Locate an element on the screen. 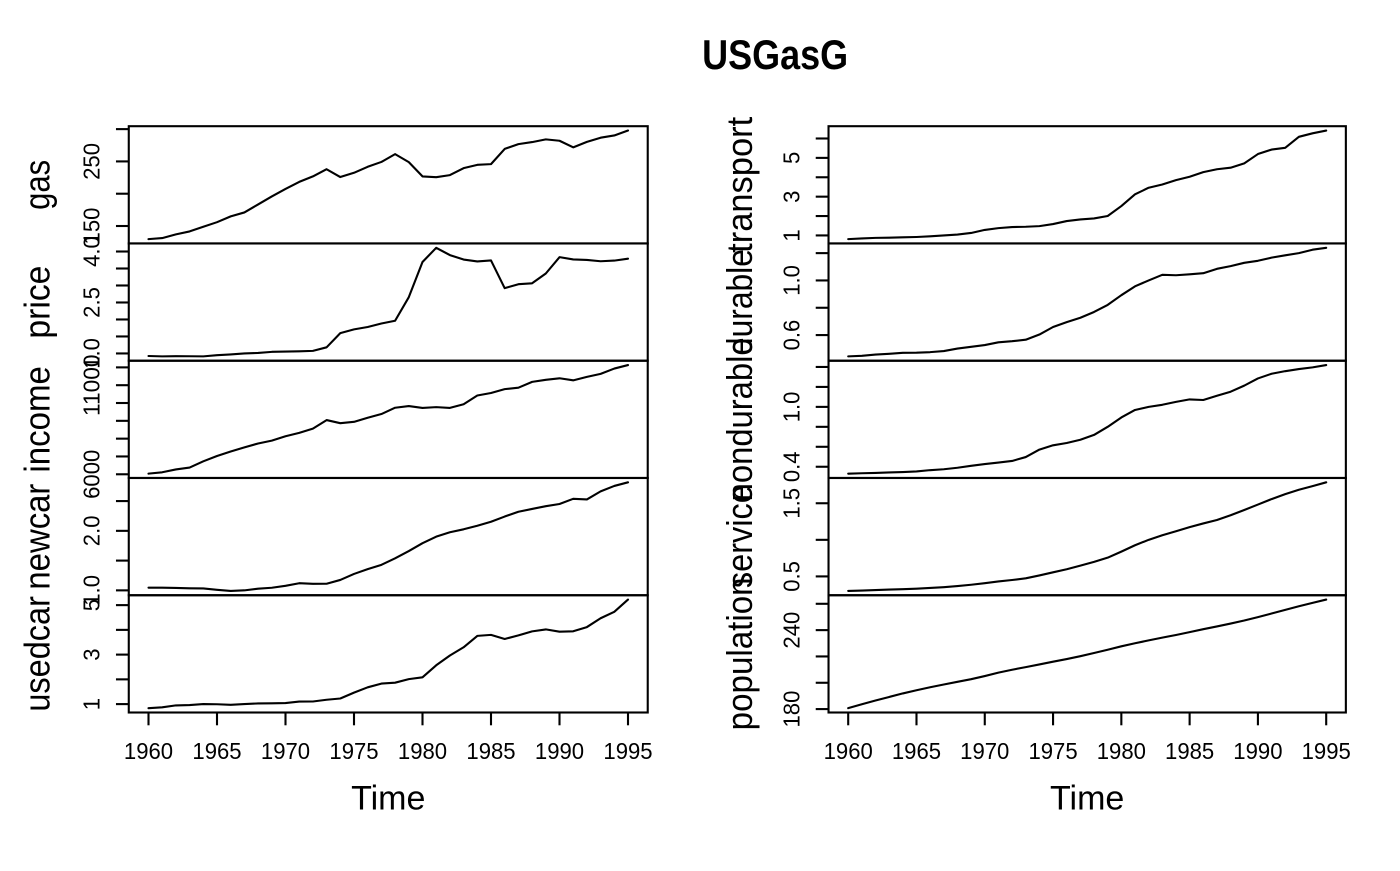 Image resolution: width=1400 pixels, height=871 pixels. svg-text: 0.4 is located at coordinates (791, 466).